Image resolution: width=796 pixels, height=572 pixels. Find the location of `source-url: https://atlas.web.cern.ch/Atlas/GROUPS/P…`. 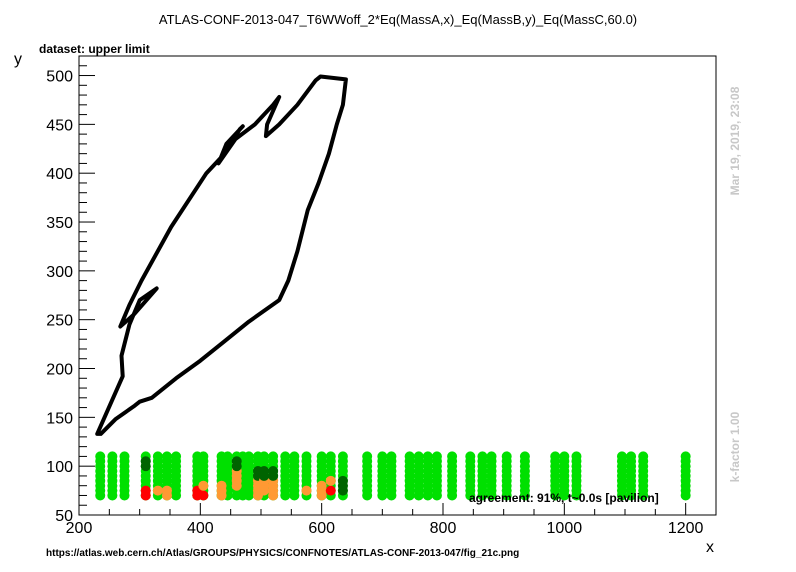

source-url: https://atlas.web.cern.ch/Atlas/GROUPS/P… is located at coordinates (283, 553).